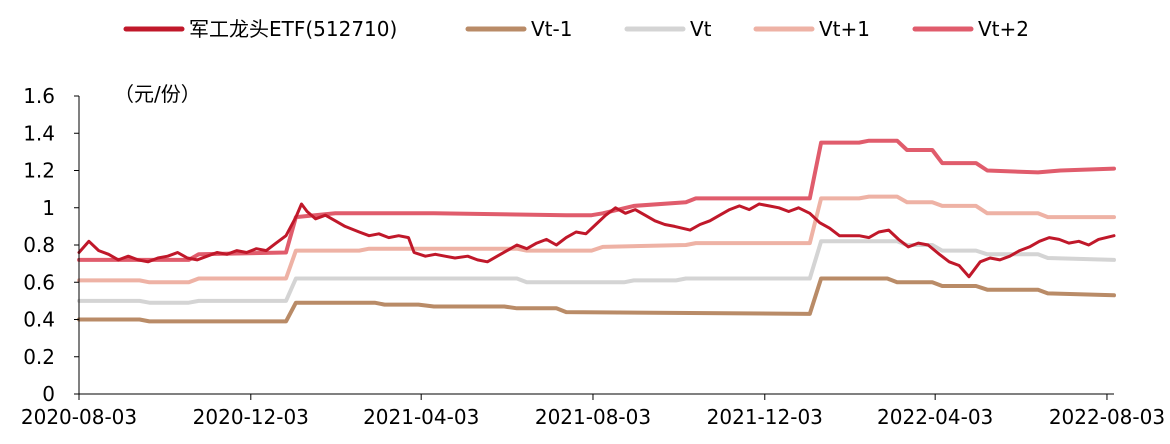 This screenshot has height=444, width=1170. I want to click on legend-label-4: Vt+2, so click(1003, 29).